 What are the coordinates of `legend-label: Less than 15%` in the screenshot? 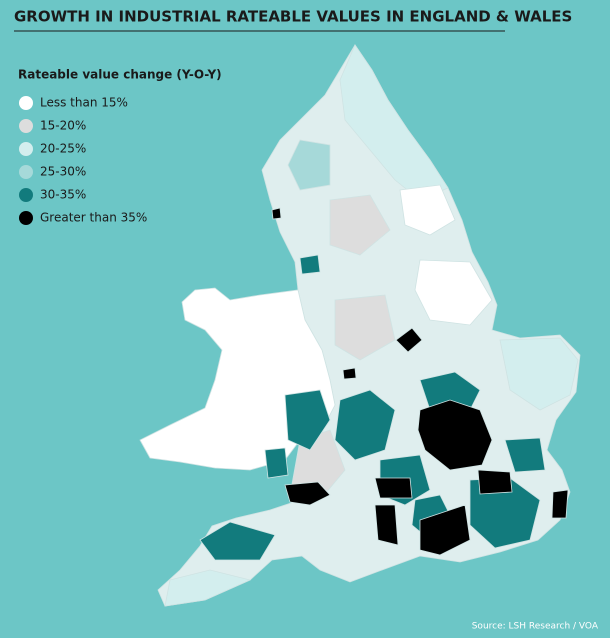 It's located at (84, 103).